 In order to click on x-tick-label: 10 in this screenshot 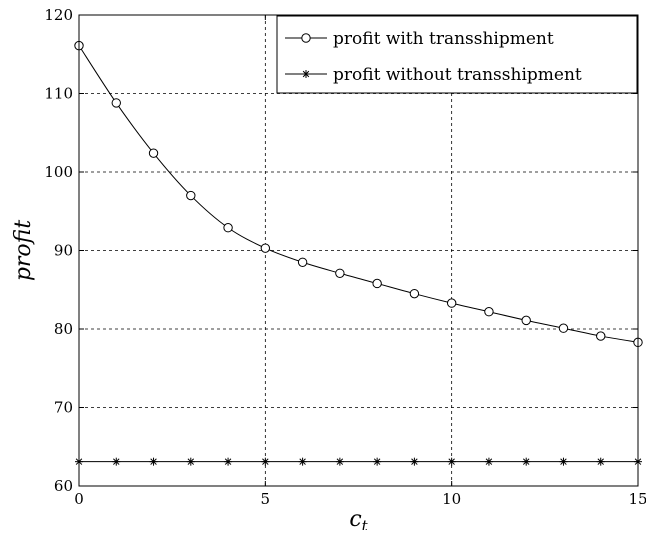, I will do `click(451, 499)`.